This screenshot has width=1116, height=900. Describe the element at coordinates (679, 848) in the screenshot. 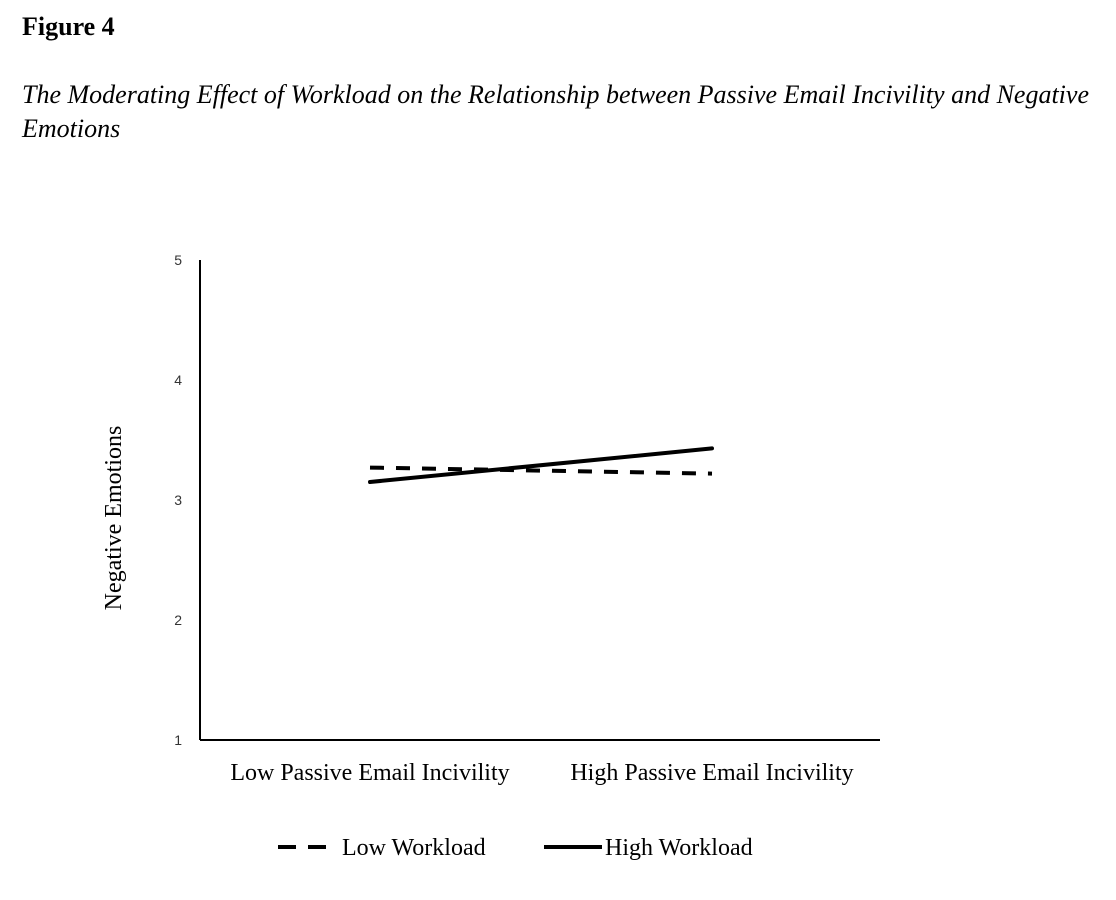

I see `legend-label-high-workload: High Workload` at that location.